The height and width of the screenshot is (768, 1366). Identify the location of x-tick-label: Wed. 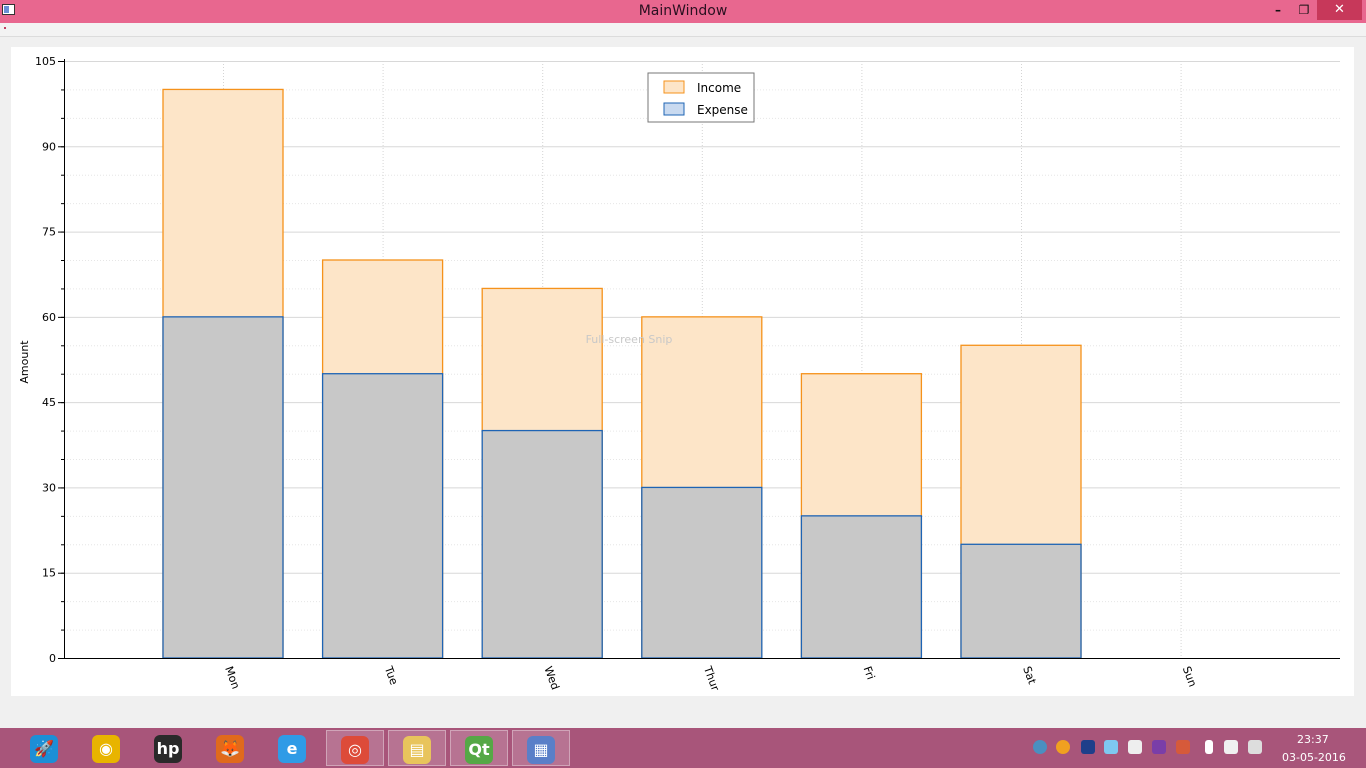
(551, 678).